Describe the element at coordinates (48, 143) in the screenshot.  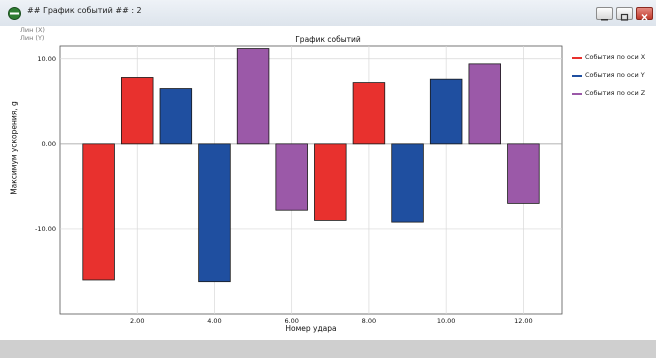
I see `y-tick-label: 0.00` at that location.